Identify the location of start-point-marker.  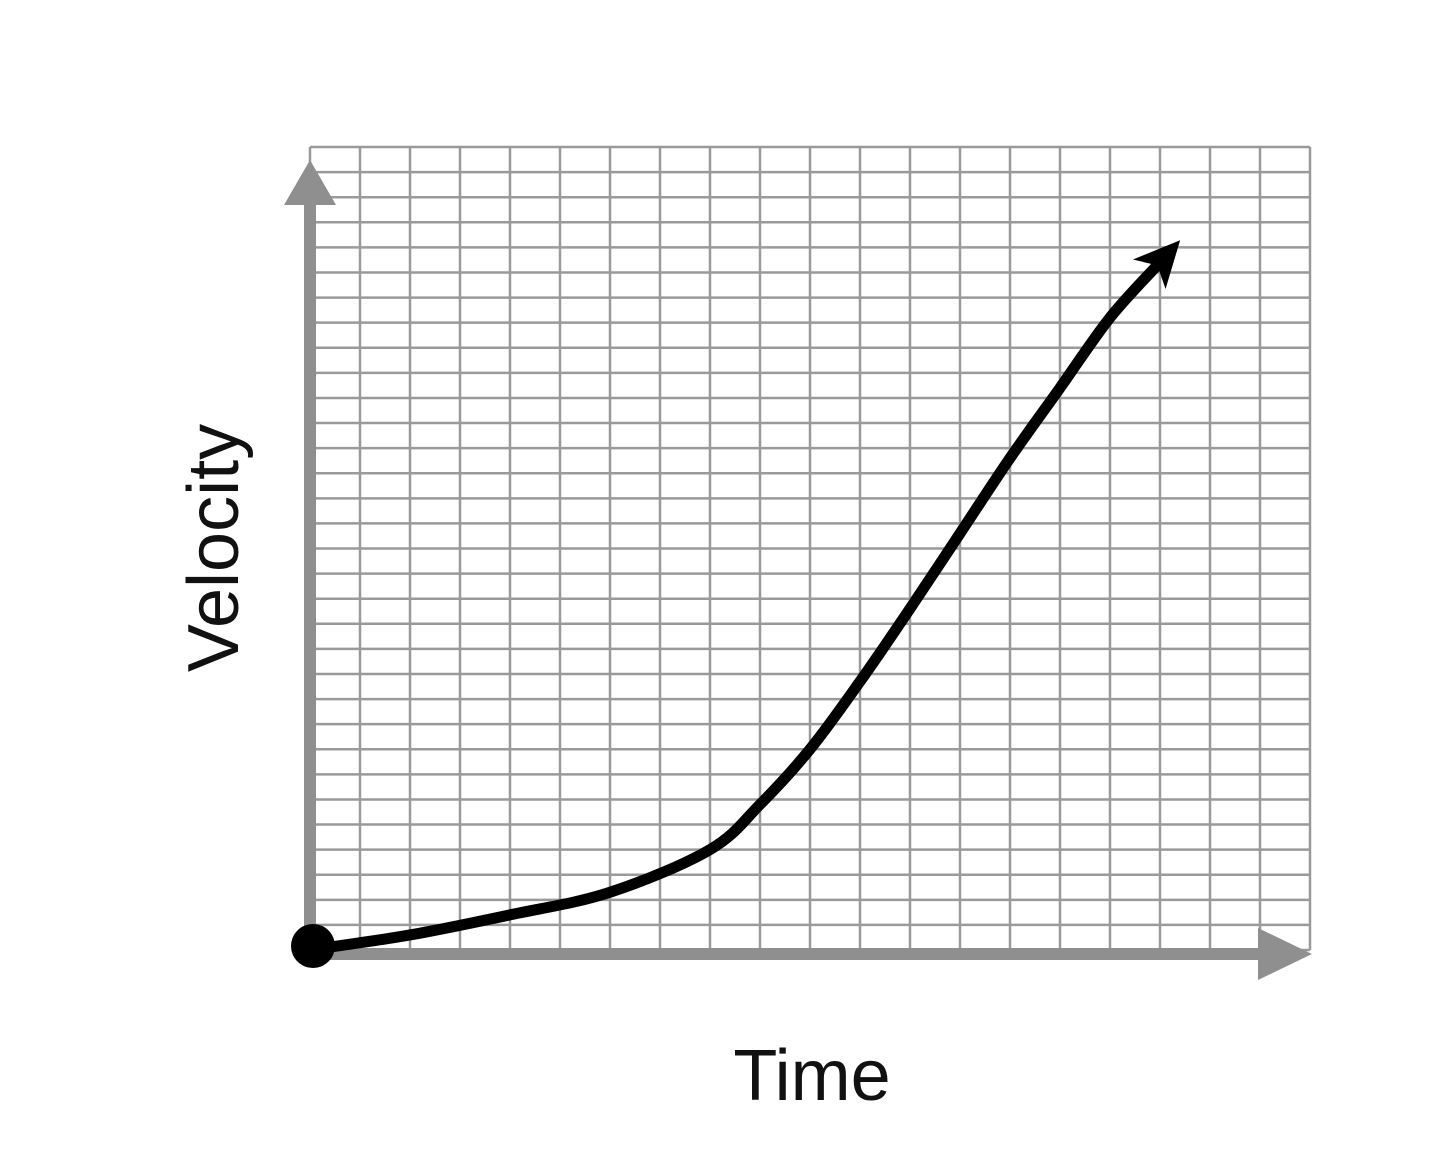
(313, 946).